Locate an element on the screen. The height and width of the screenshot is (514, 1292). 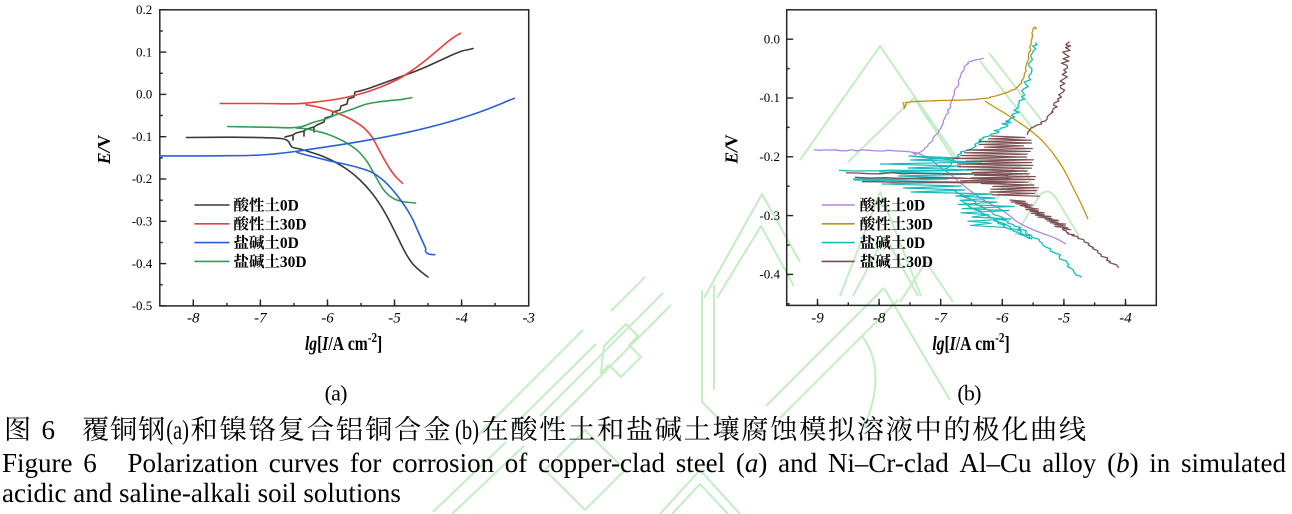
svg-text: -9 is located at coordinates (817, 319).